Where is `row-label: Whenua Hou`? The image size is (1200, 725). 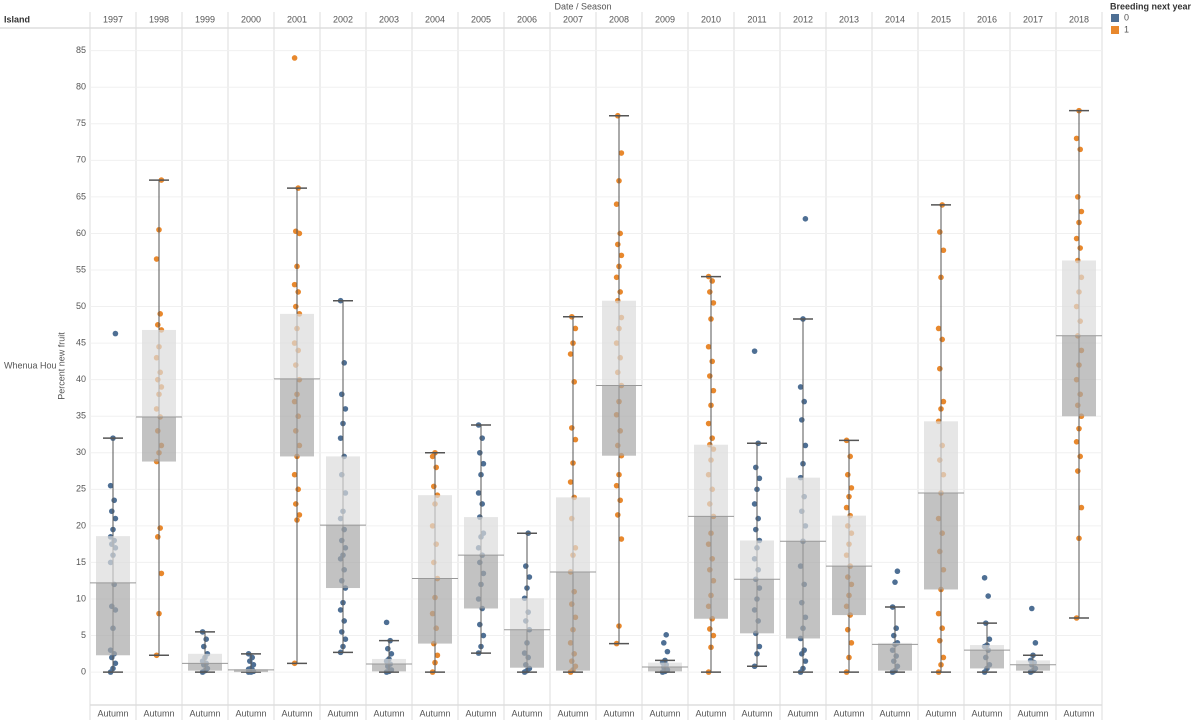 row-label: Whenua Hou is located at coordinates (30, 365).